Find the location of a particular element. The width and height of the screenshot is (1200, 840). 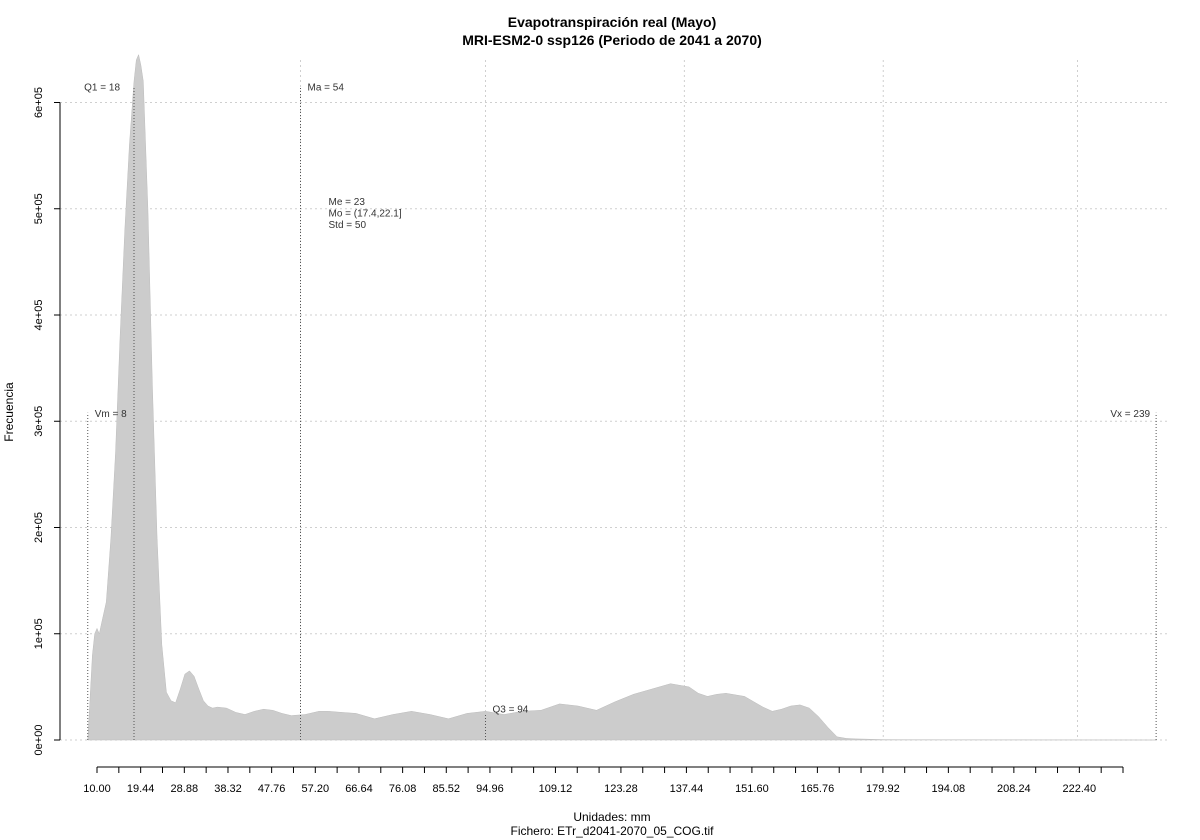

x-tick-label: 66.64 is located at coordinates (359, 789).